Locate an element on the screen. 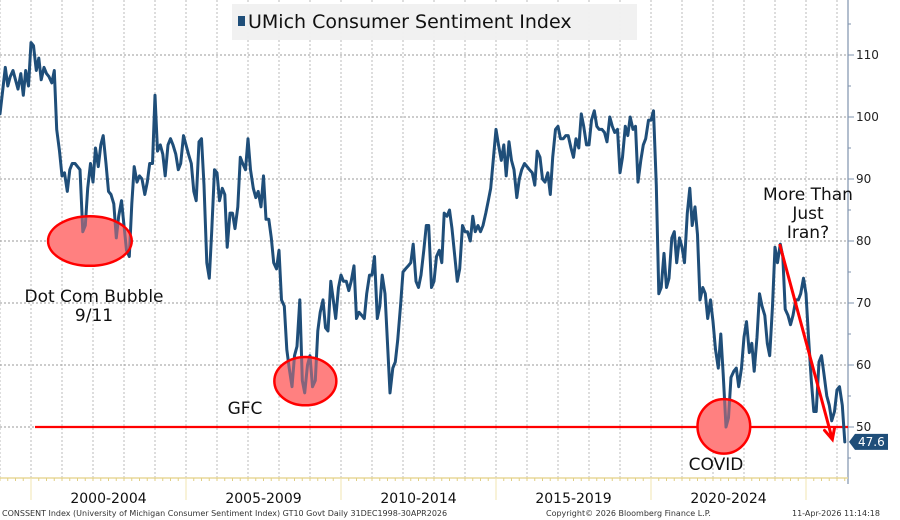  y-axis: 50 60 70 80 90 100 110 is located at coordinates (863, 242).